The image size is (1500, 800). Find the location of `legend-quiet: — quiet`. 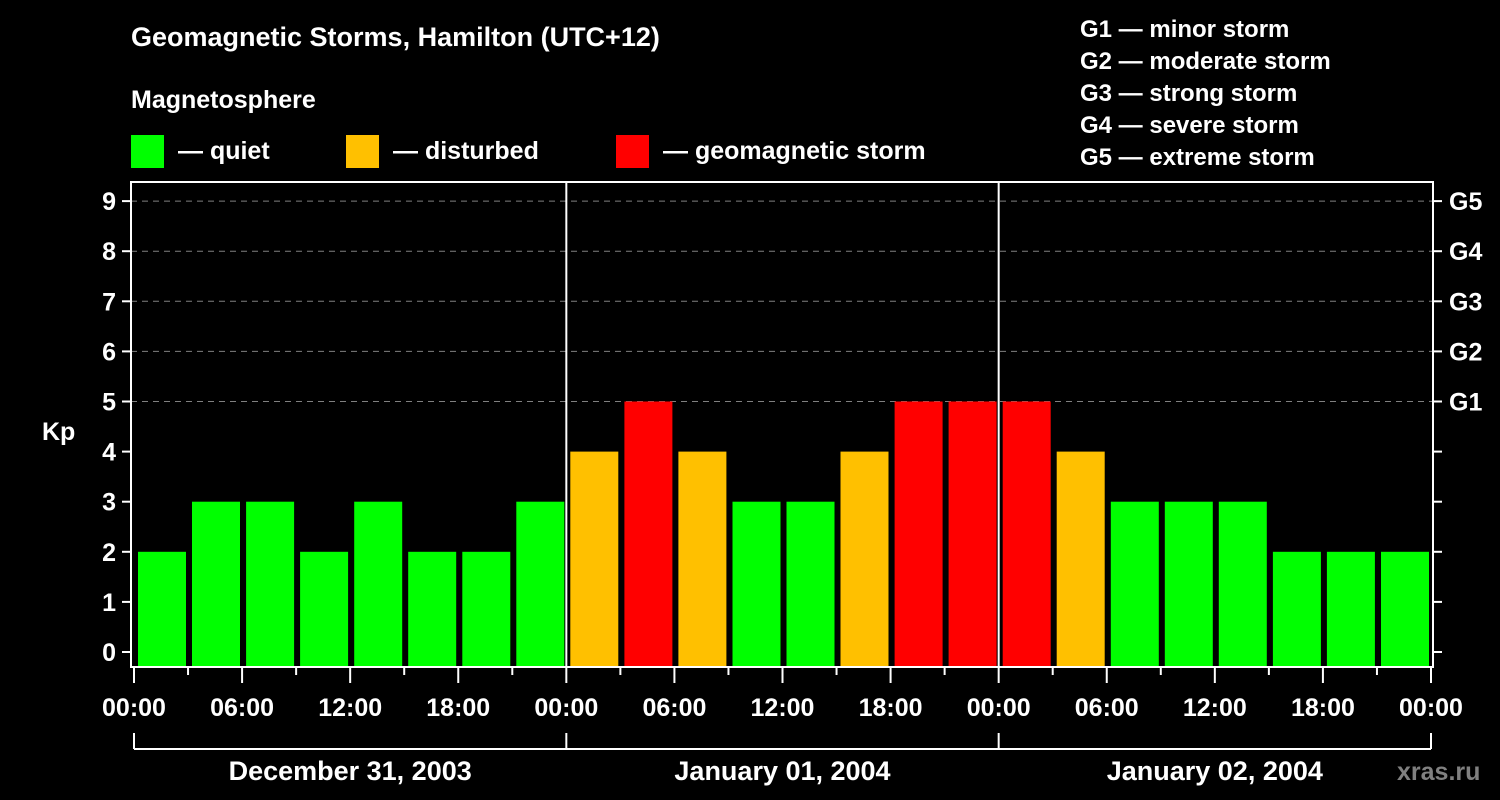

legend-quiet: — quiet is located at coordinates (200, 151).